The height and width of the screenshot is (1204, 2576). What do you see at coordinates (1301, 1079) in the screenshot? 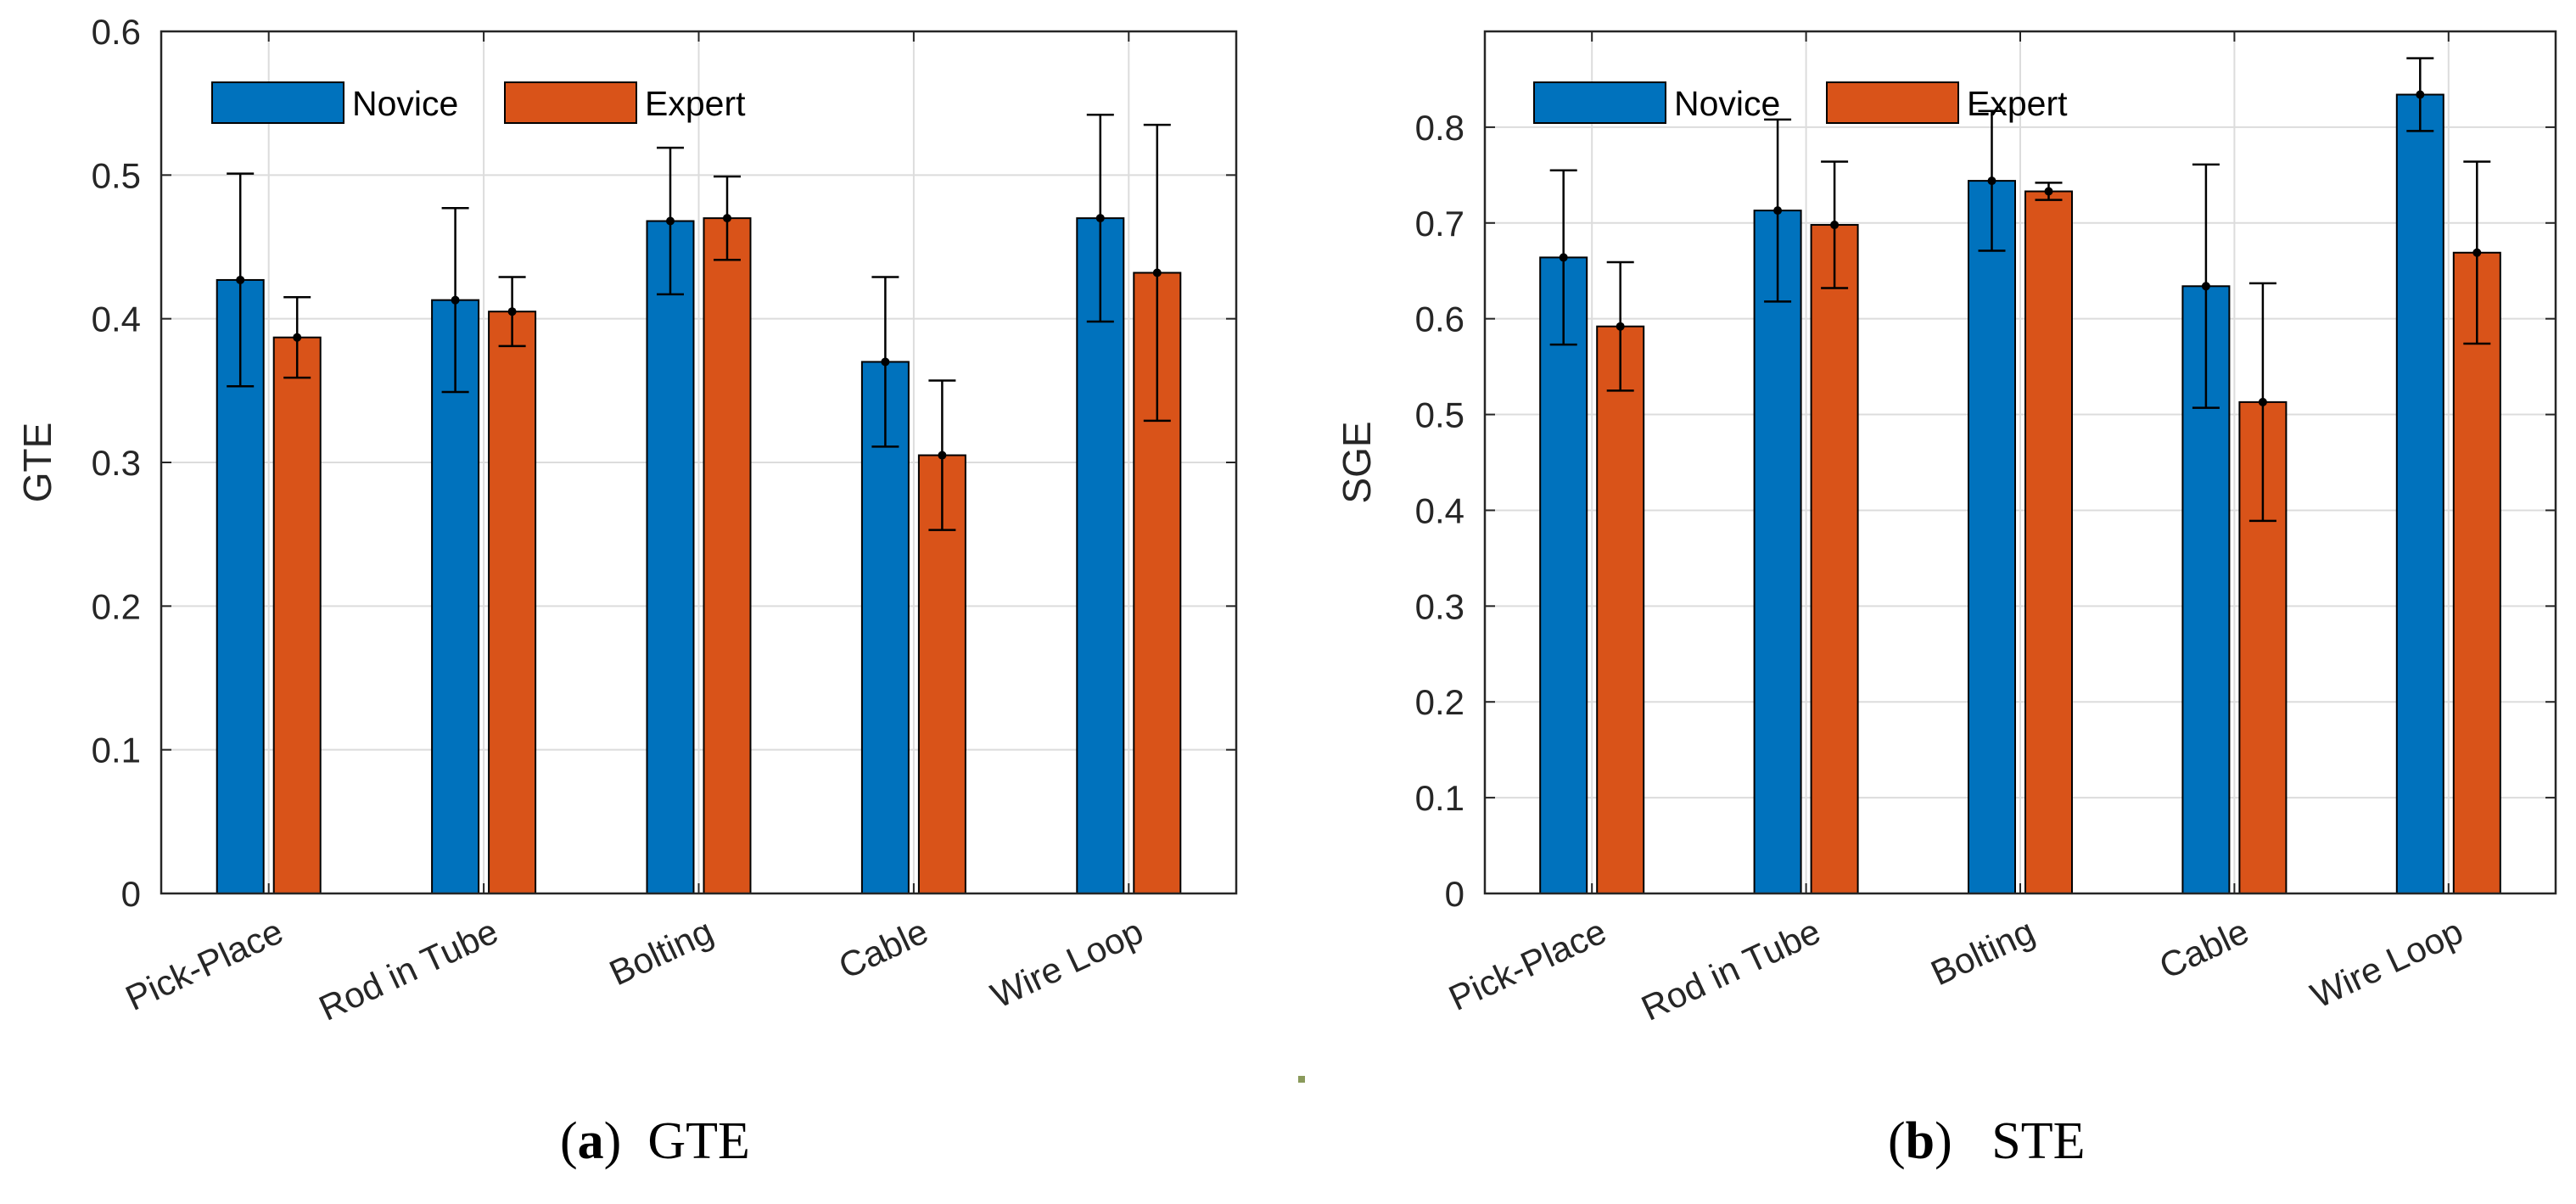
I see `stray-mark` at bounding box center [1301, 1079].